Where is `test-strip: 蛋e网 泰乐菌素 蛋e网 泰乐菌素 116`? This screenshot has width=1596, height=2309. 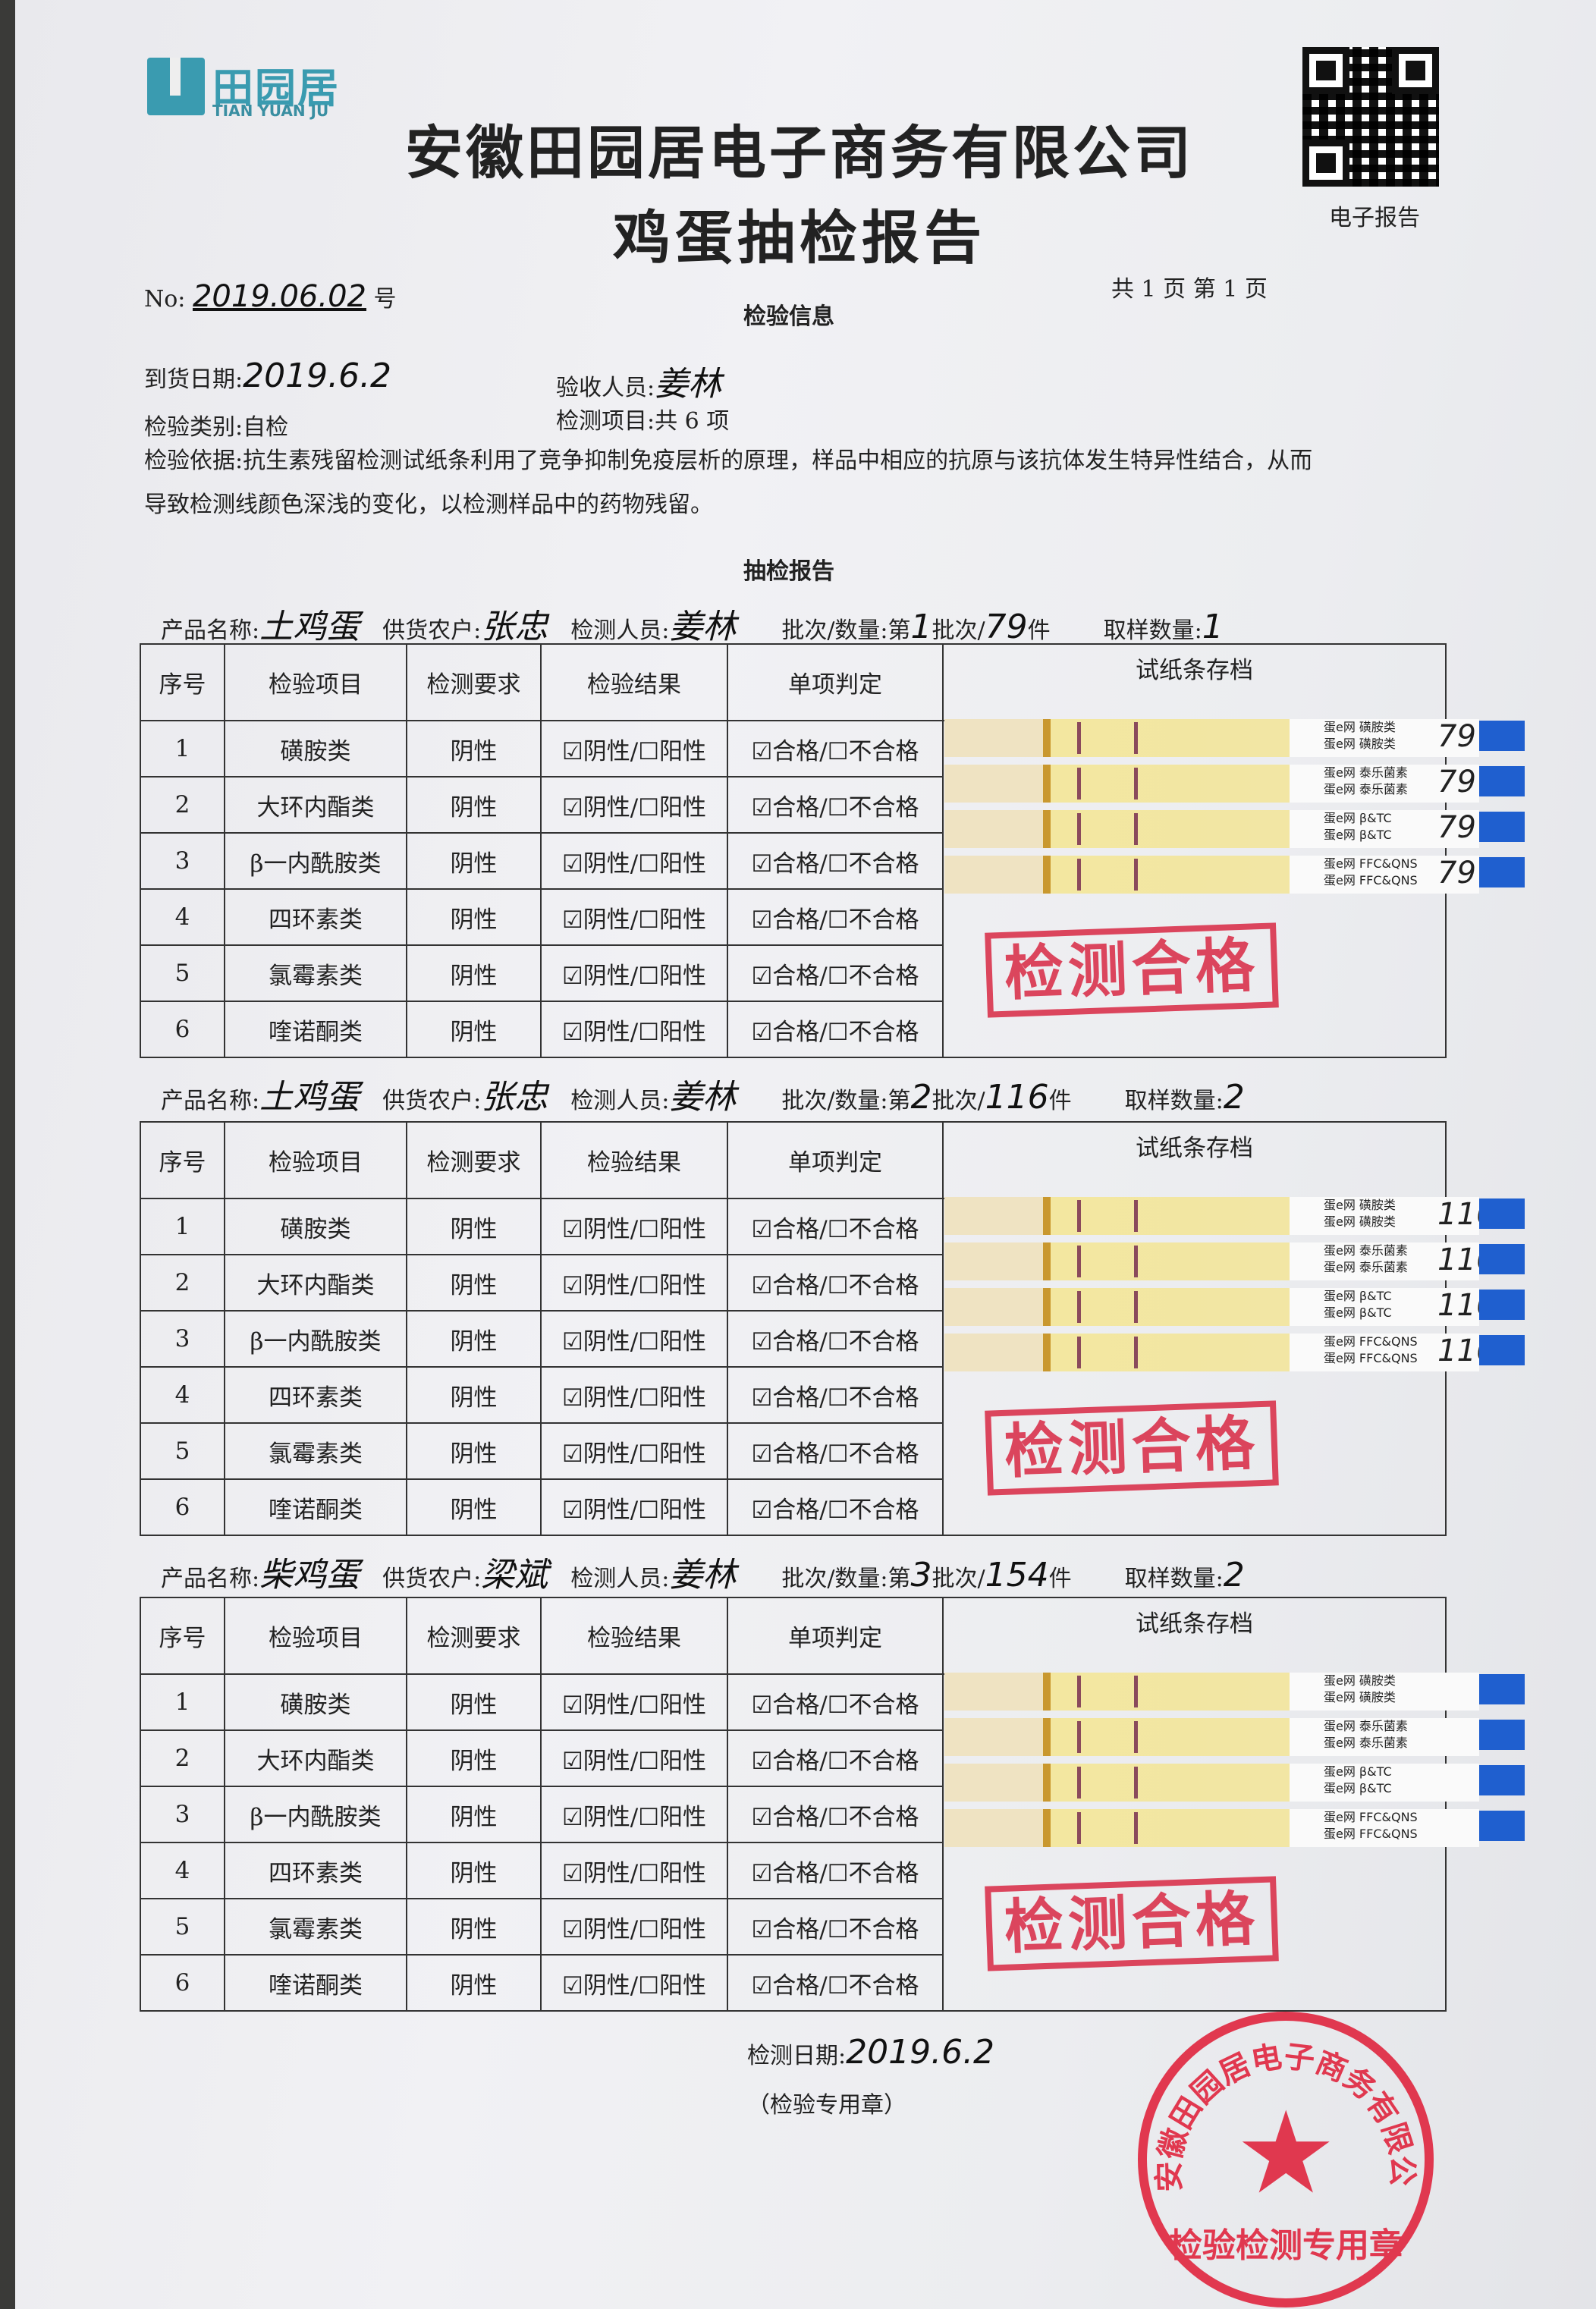 test-strip: 蛋e网 泰乐菌素 蛋e网 泰乐菌素 116 is located at coordinates (1234, 1261).